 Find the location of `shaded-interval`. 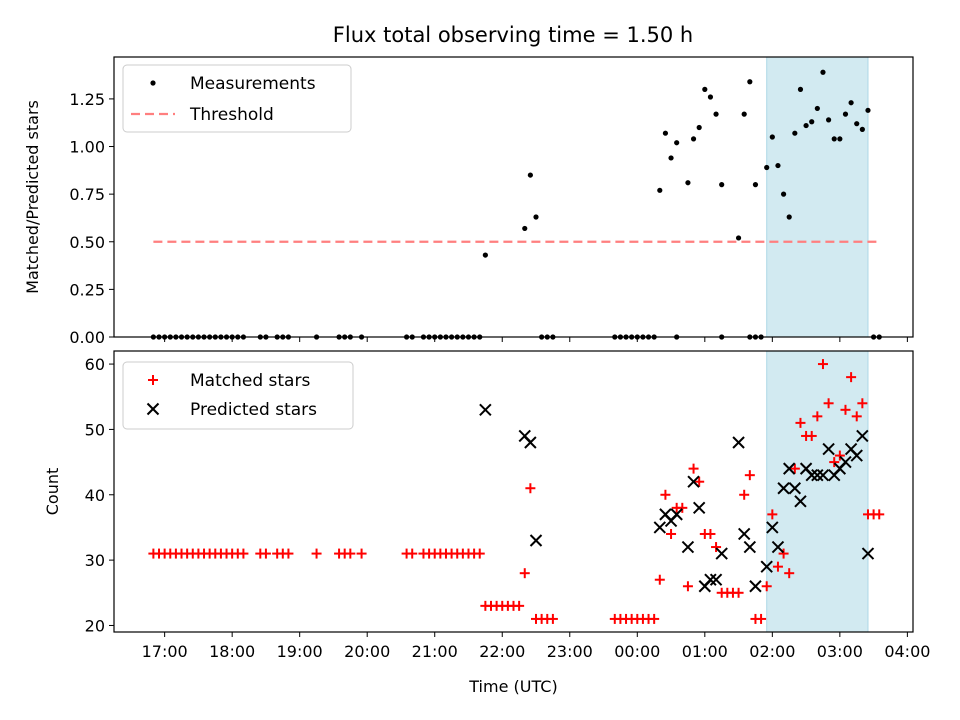

shaded-interval is located at coordinates (817, 197).